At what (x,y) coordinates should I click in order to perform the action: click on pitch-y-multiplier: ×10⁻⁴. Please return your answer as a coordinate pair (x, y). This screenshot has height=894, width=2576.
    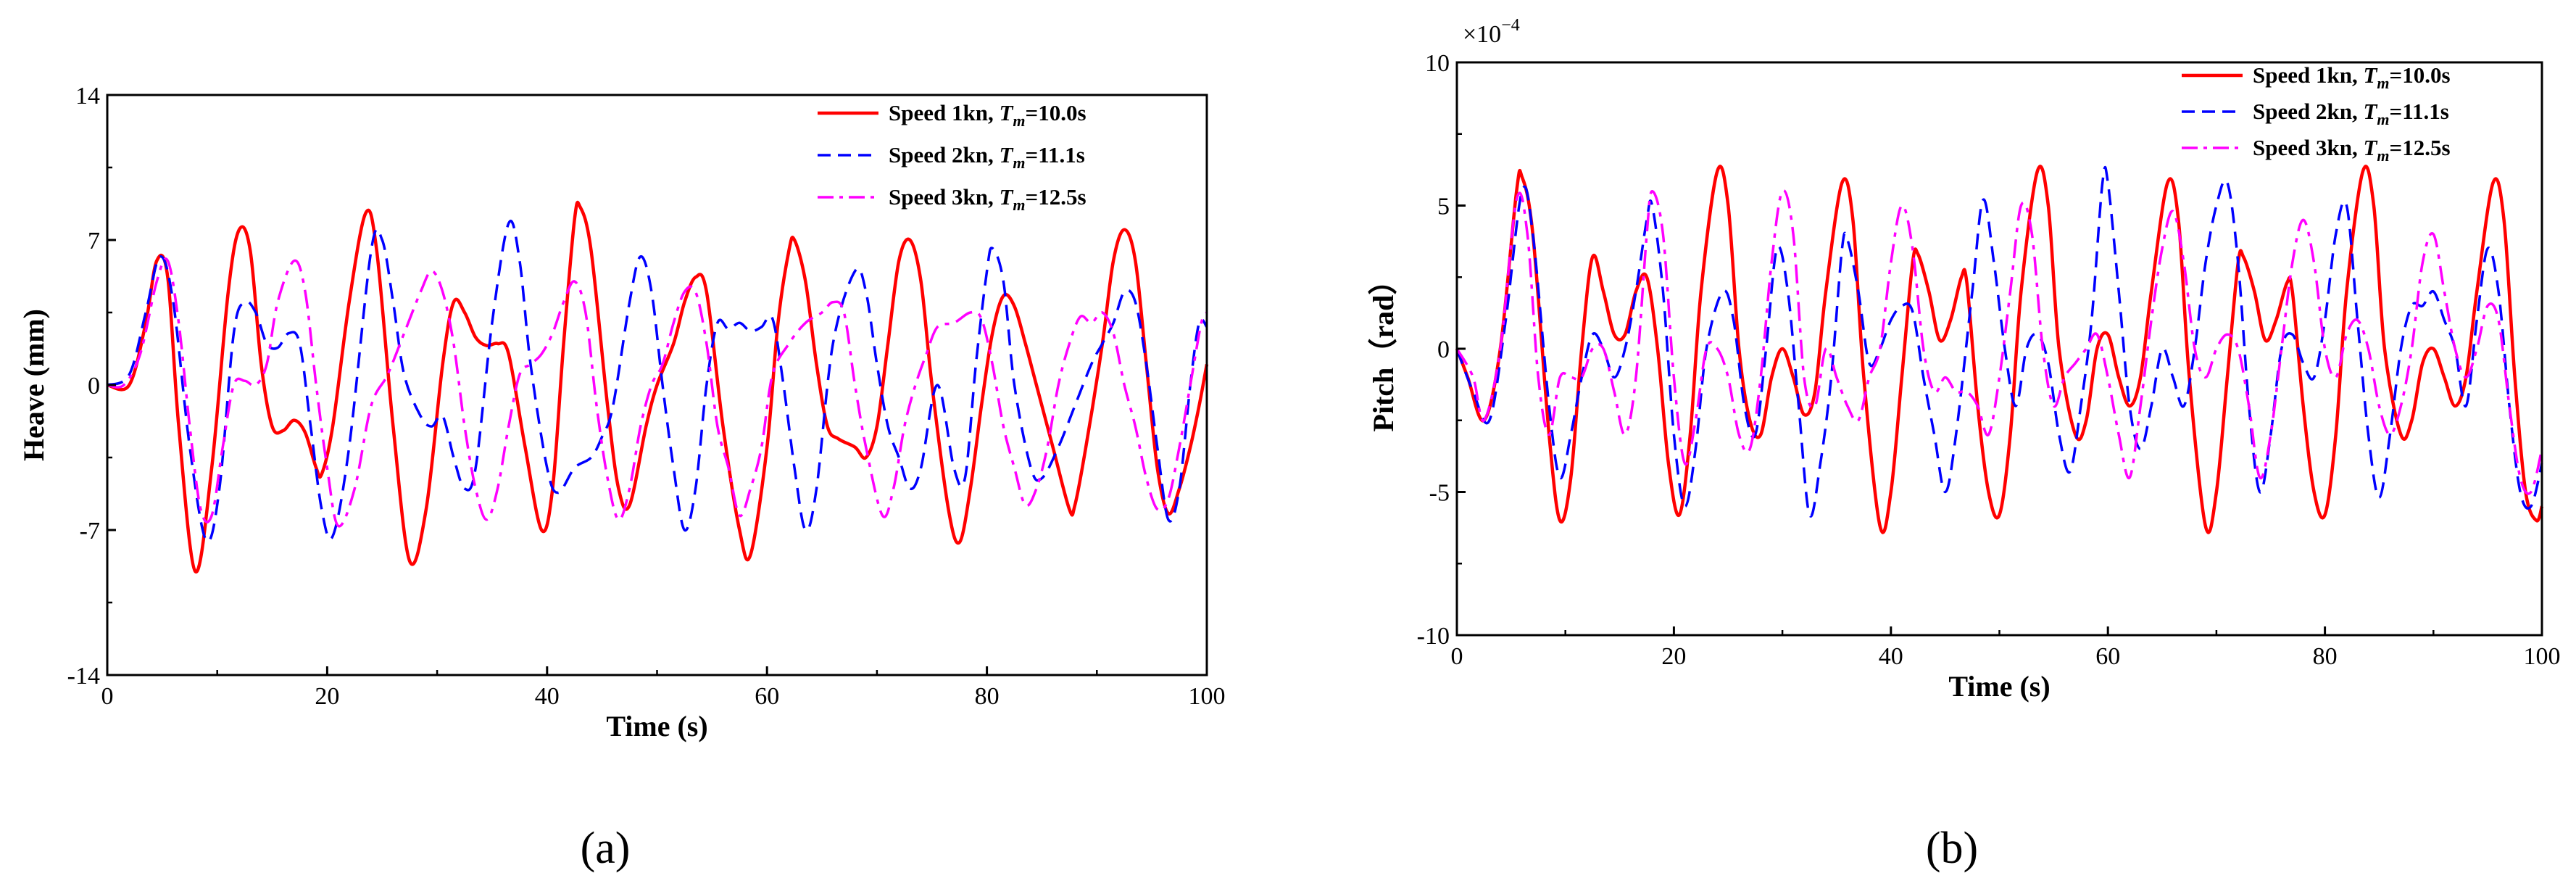
    Looking at the image, I should click on (1491, 32).